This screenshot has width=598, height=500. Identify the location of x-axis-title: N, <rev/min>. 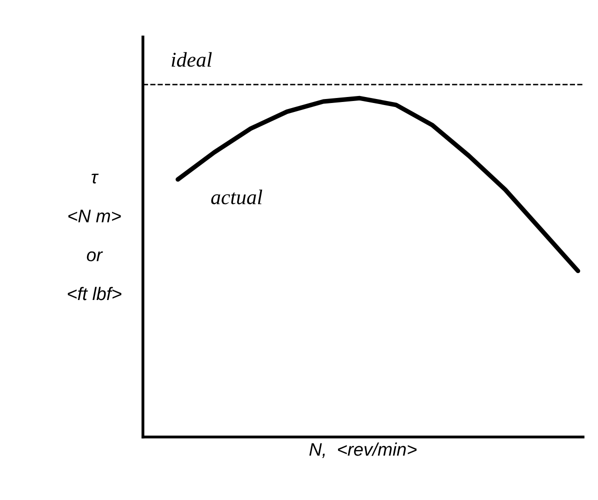
(363, 450).